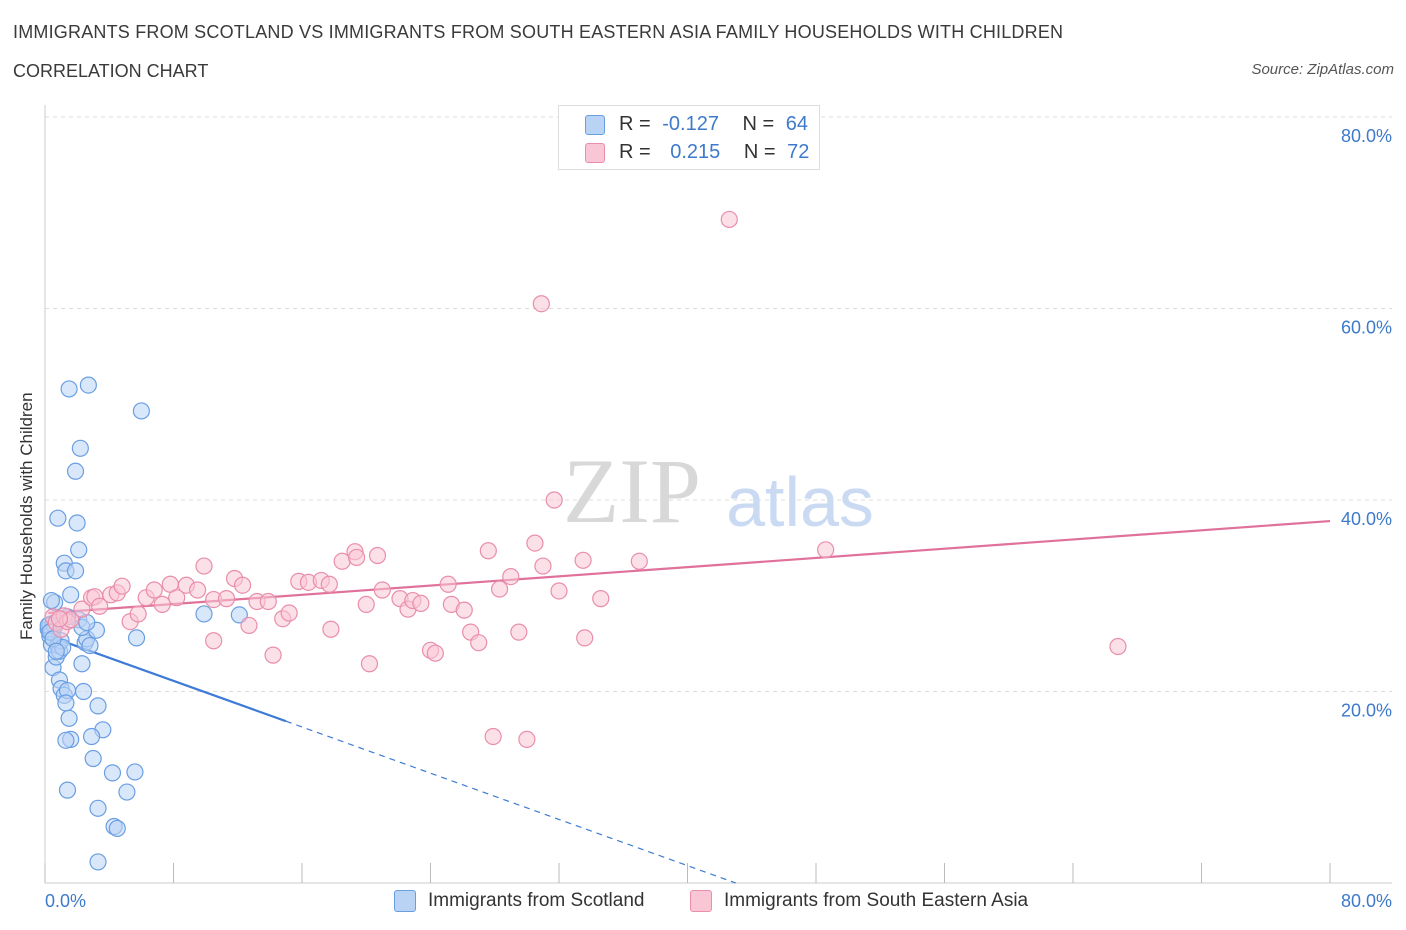 Image resolution: width=1406 pixels, height=930 pixels. What do you see at coordinates (65, 901) in the screenshot?
I see `x-tick-label: 0.0%` at bounding box center [65, 901].